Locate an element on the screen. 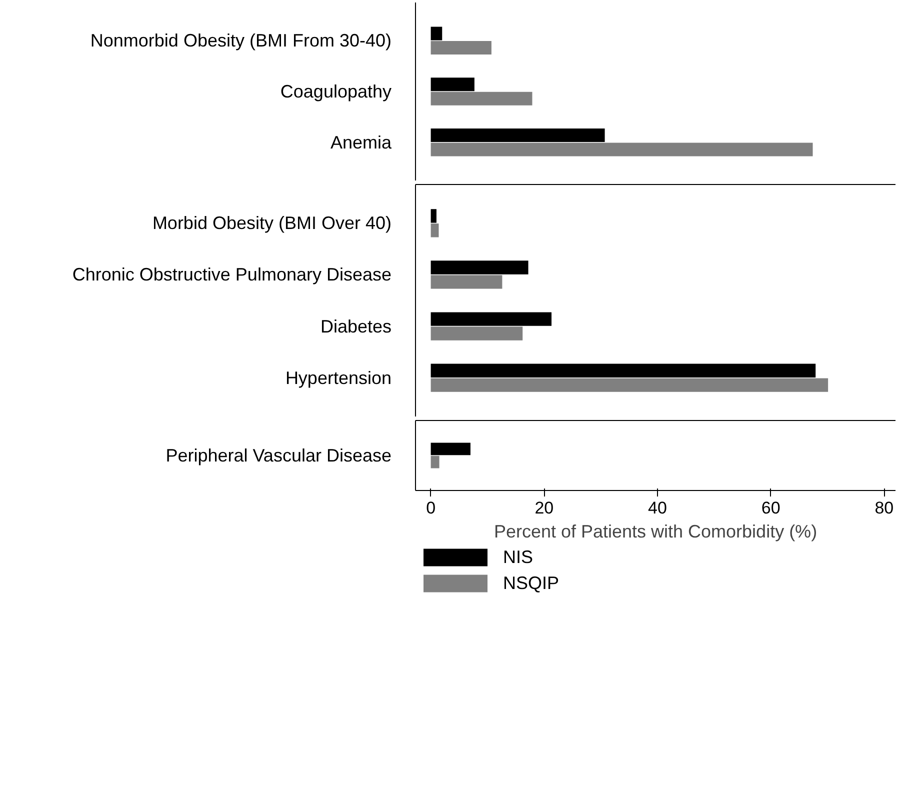 The image size is (914, 801). x-tick-label: 0 is located at coordinates (431, 508).